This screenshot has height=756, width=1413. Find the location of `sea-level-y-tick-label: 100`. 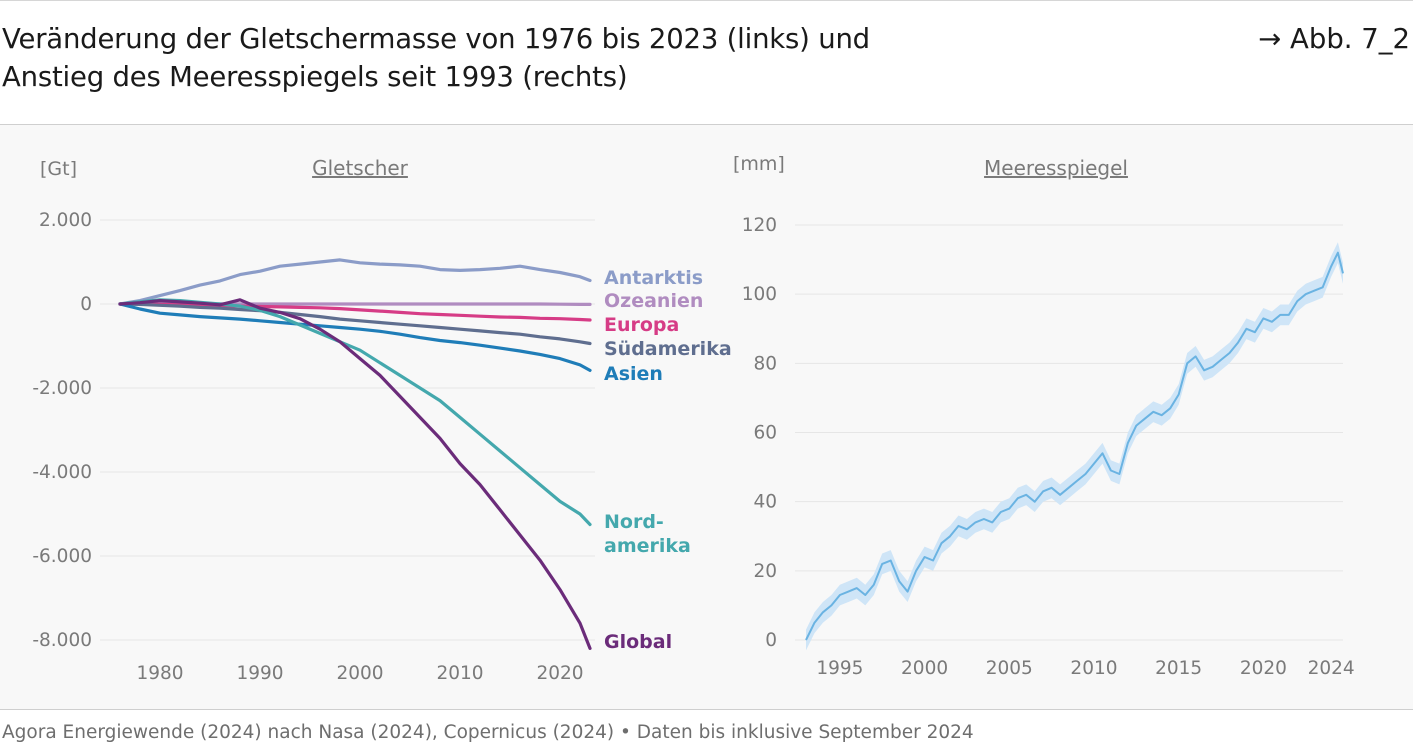

sea-level-y-tick-label: 100 is located at coordinates (759, 294).